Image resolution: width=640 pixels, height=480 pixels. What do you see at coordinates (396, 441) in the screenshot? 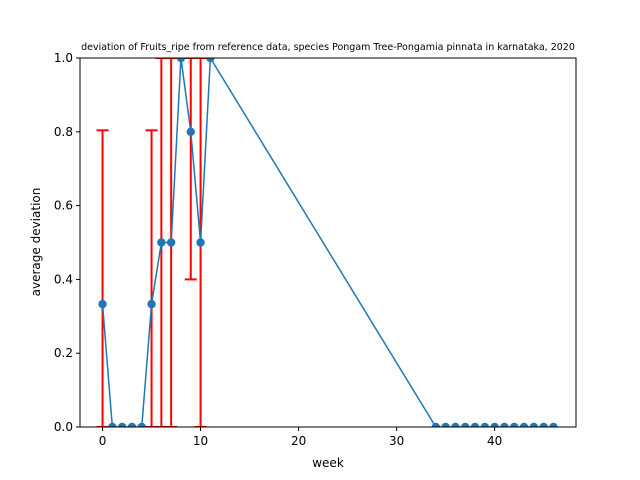
I see `x-tick-label: 30` at bounding box center [396, 441].